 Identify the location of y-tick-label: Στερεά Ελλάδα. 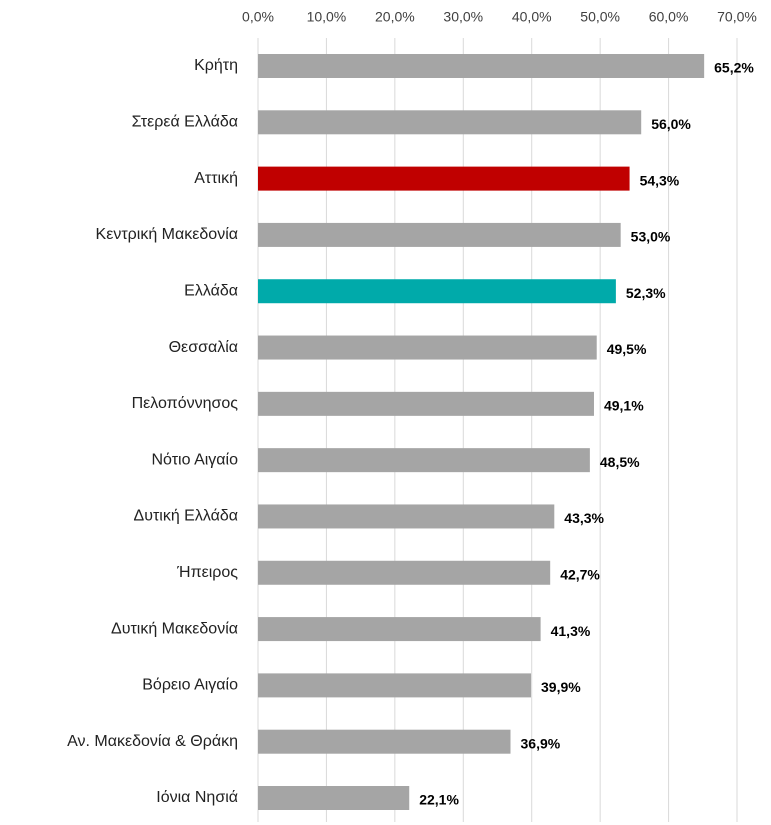
(185, 122).